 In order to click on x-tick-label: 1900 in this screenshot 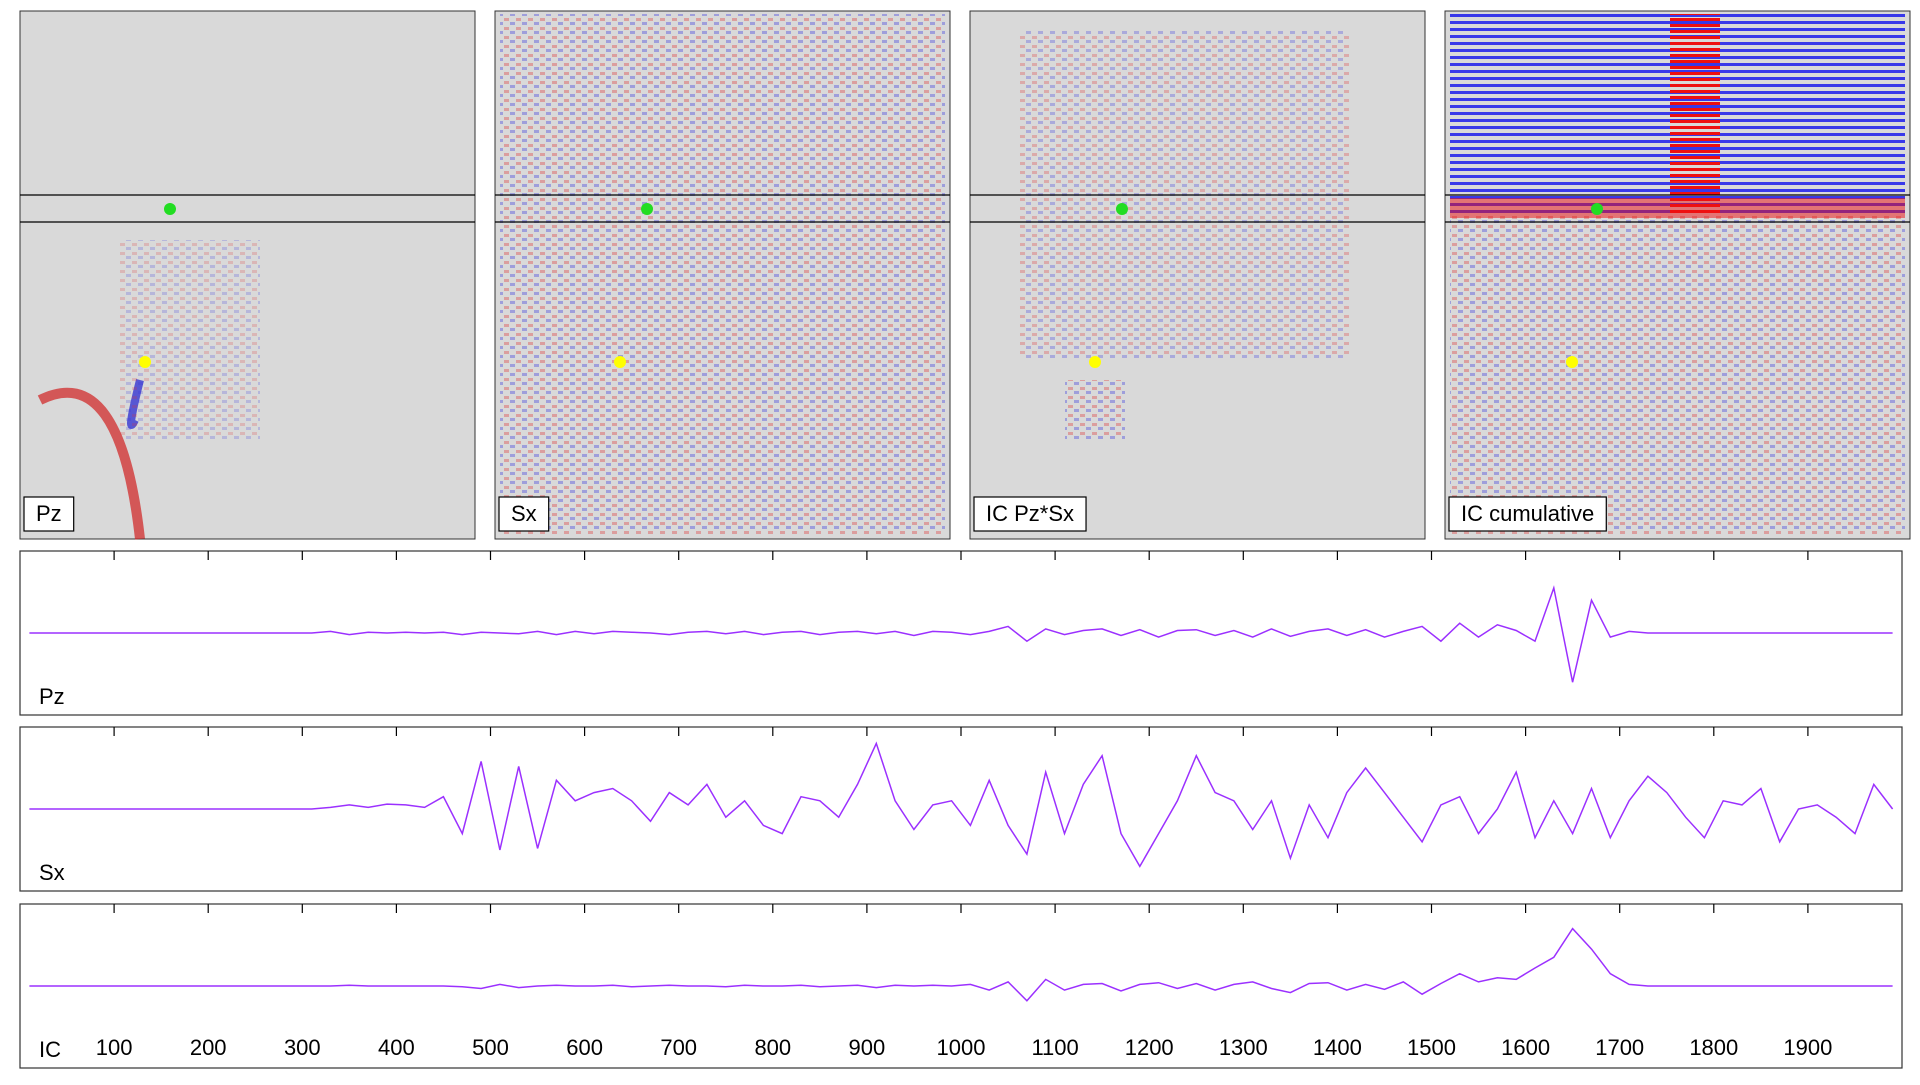, I will do `click(1807, 1047)`.